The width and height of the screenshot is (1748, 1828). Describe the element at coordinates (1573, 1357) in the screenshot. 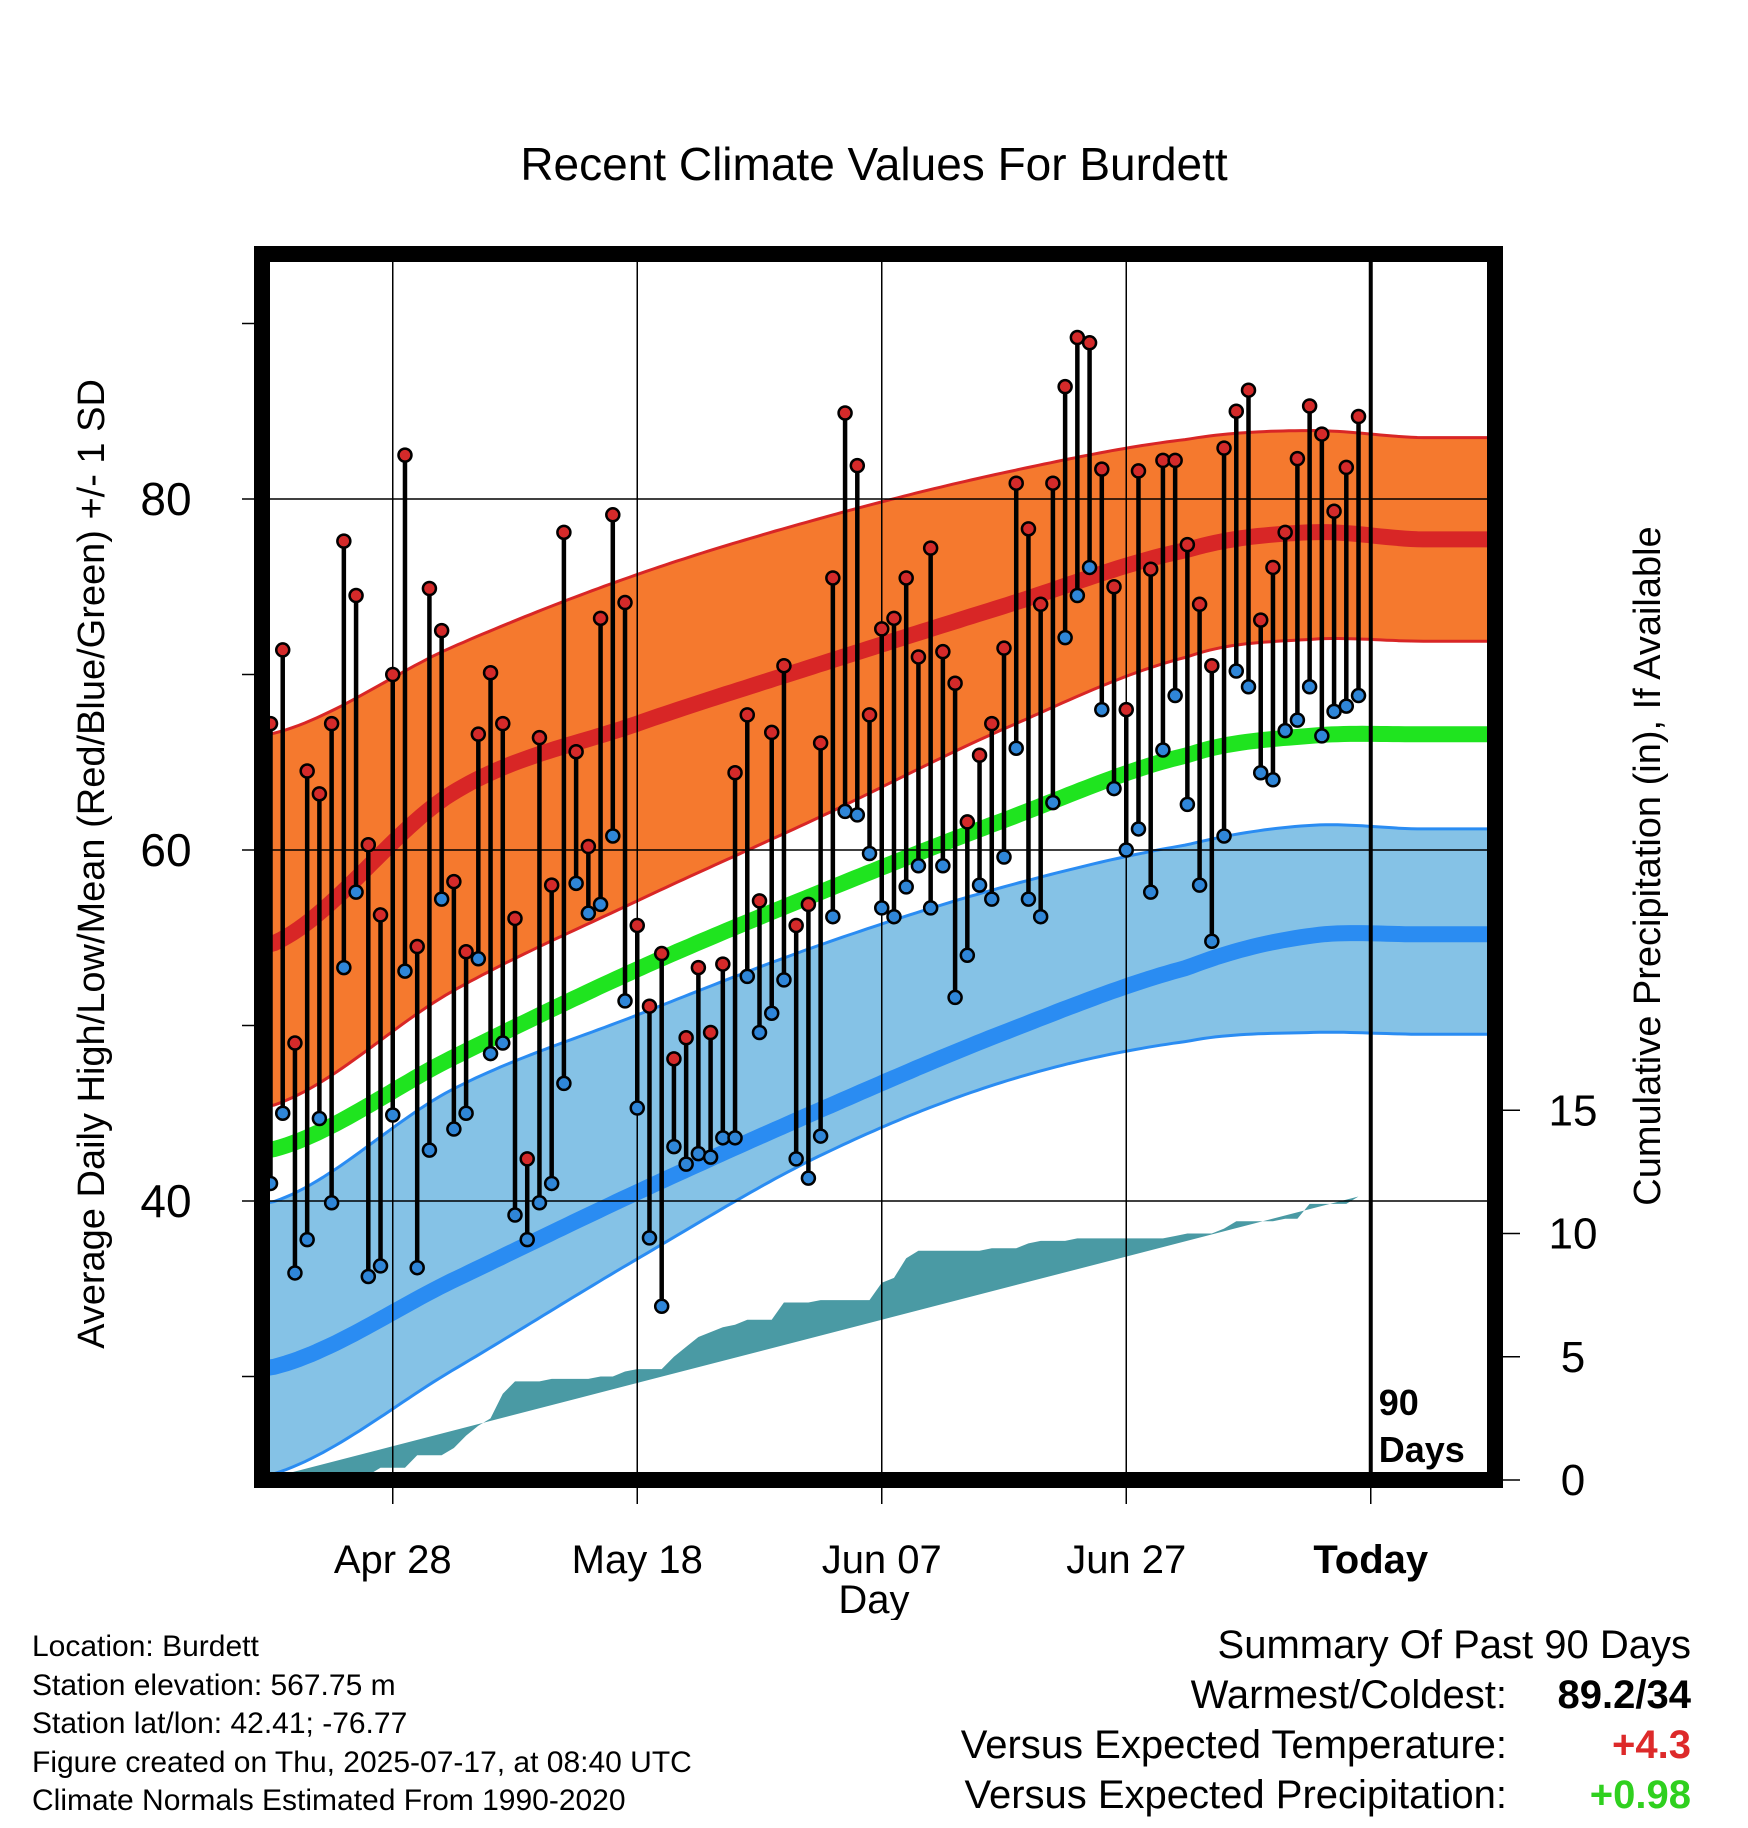

I see `y2-tick-label: 5` at that location.